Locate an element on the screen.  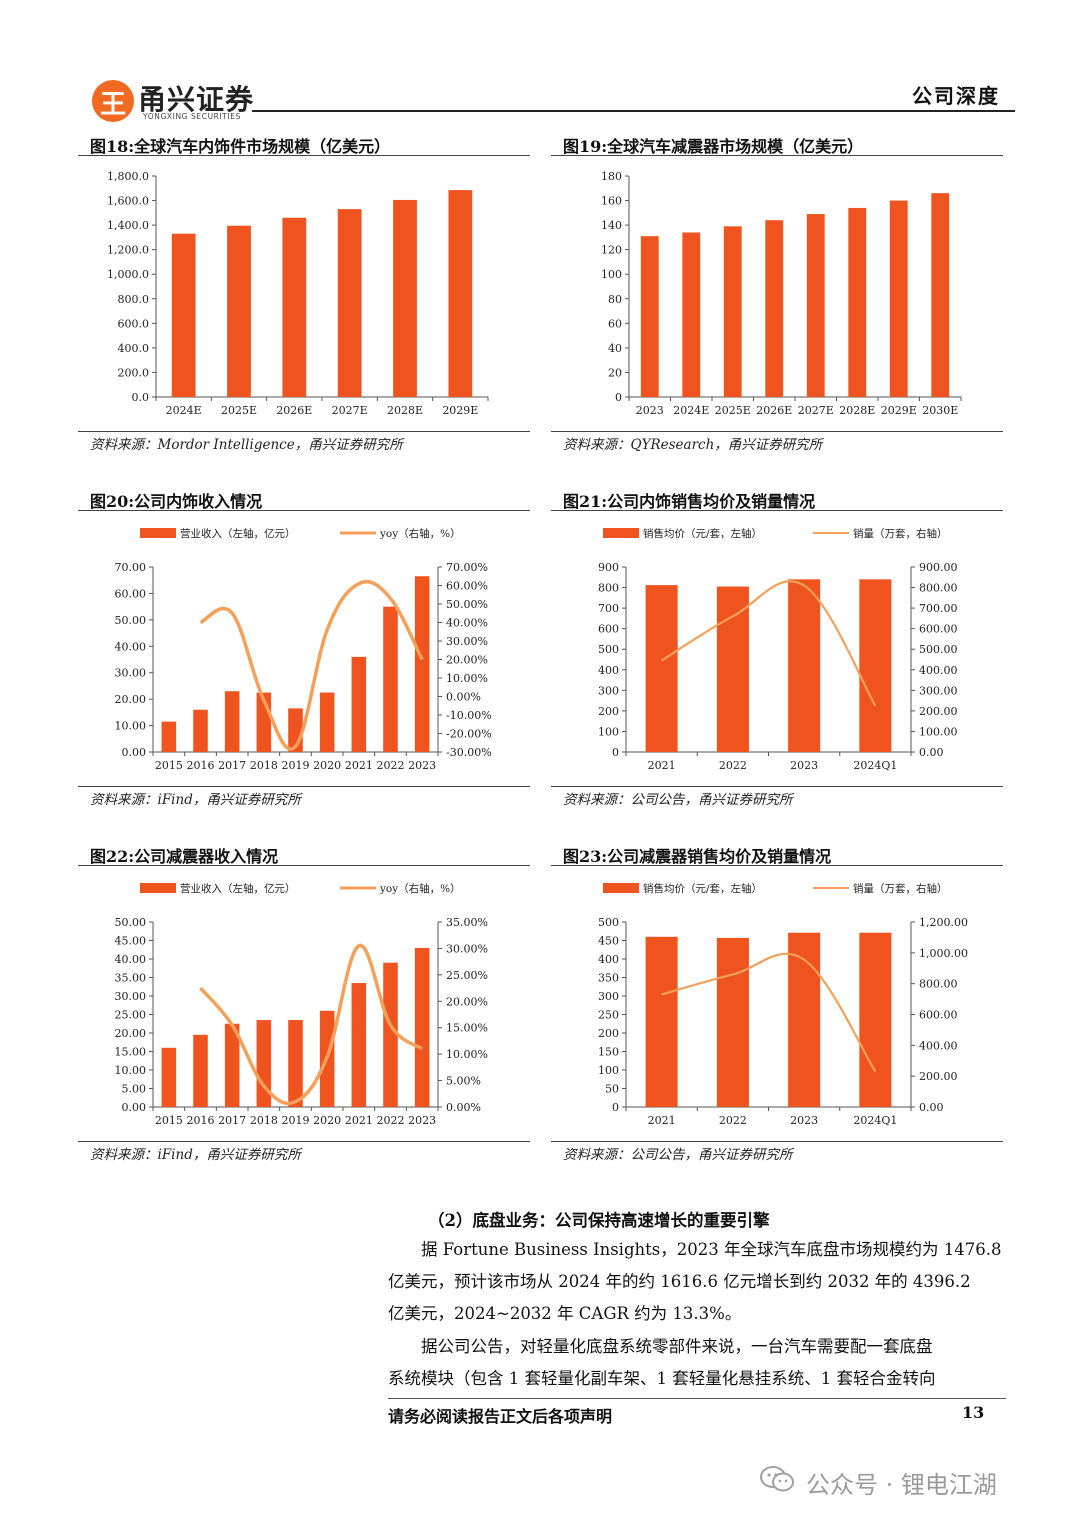
footer-disclaimer: 请务必阅读报告正文后各项声明 is located at coordinates (500, 1416).